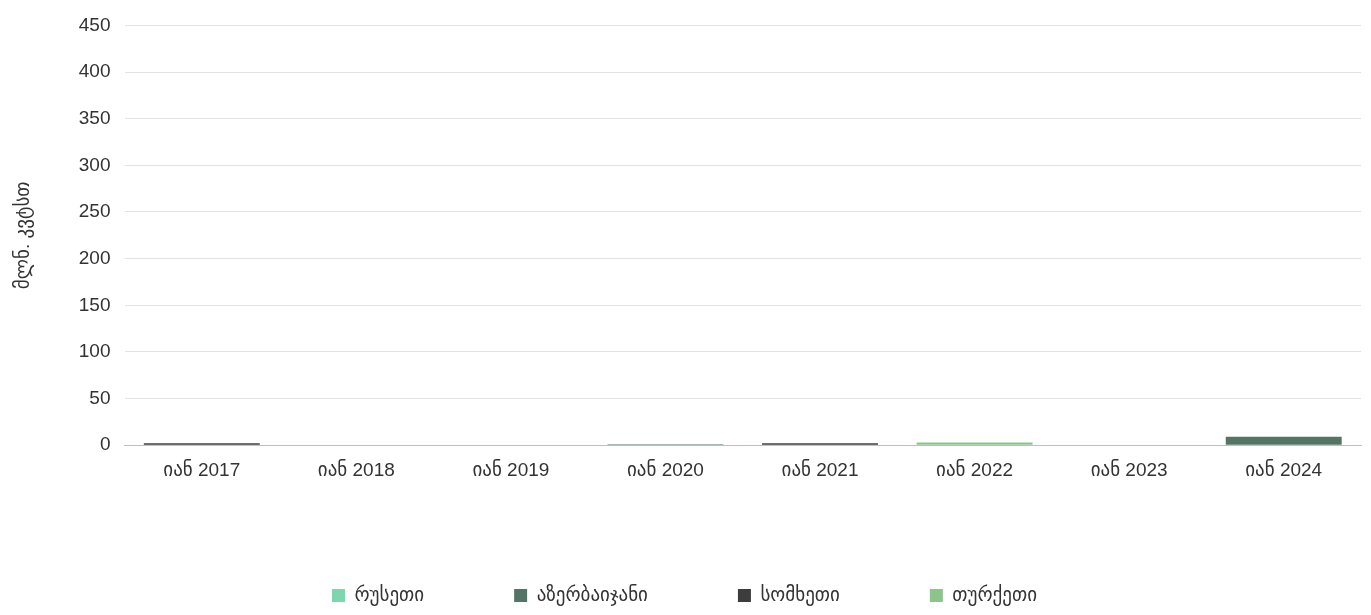 The width and height of the screenshot is (1371, 615). What do you see at coordinates (995, 594) in the screenshot?
I see `legend-label: თურქეთი` at bounding box center [995, 594].